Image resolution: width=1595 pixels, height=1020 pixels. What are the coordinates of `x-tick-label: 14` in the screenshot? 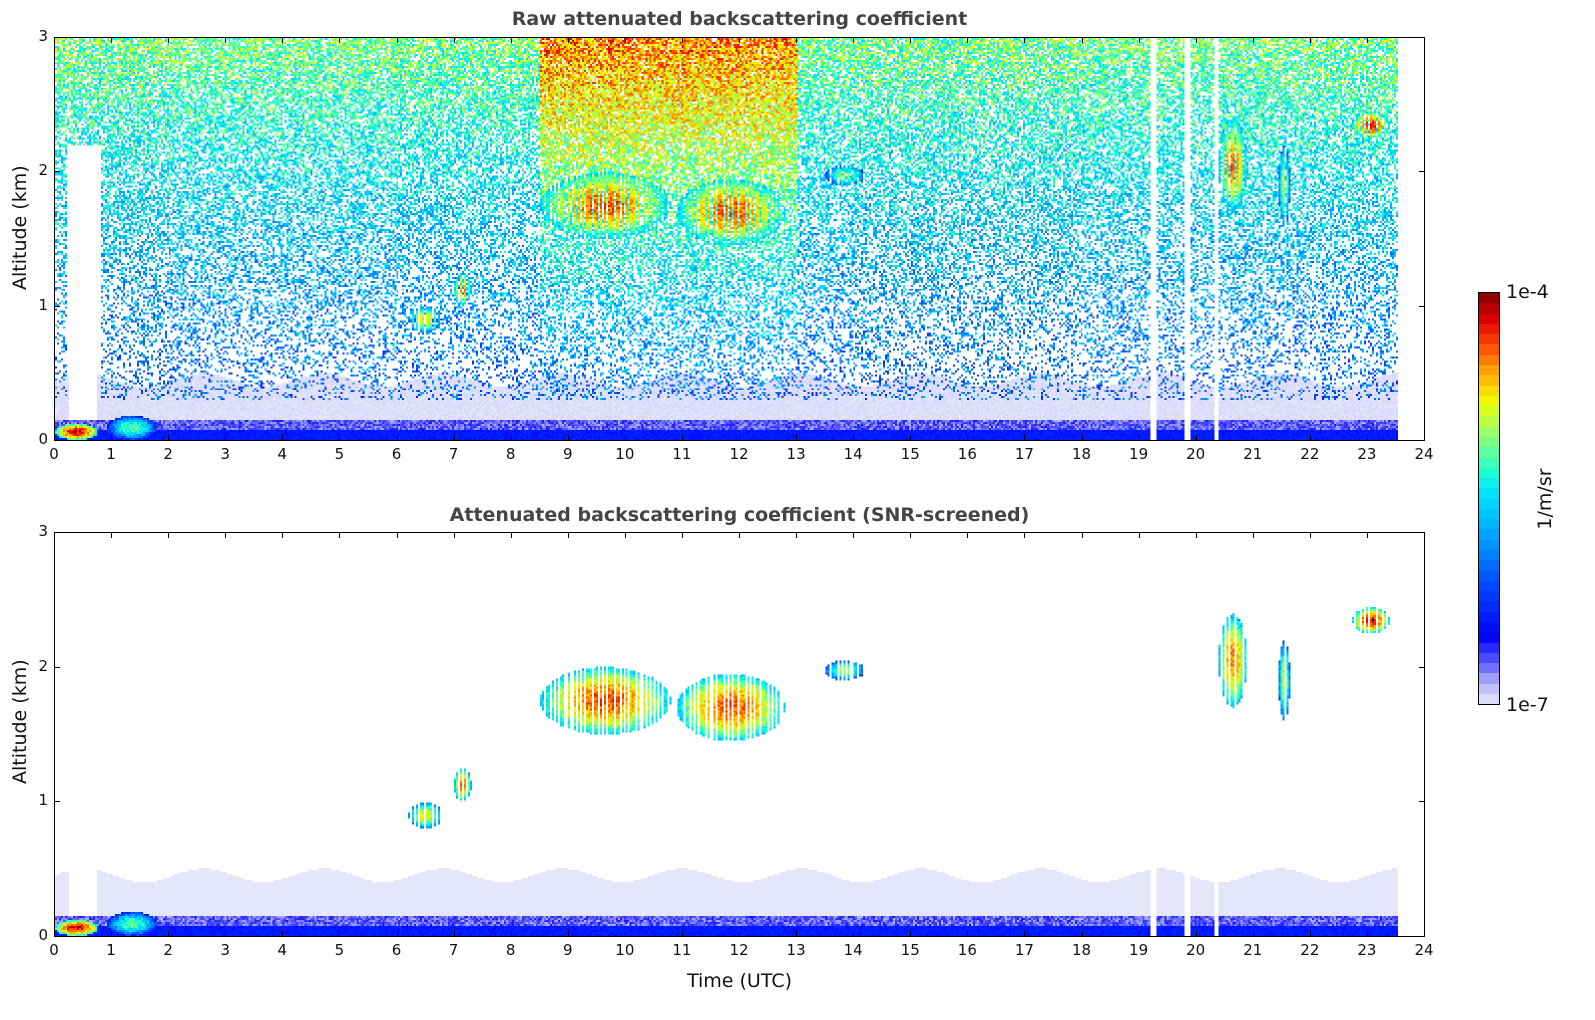 It's located at (853, 454).